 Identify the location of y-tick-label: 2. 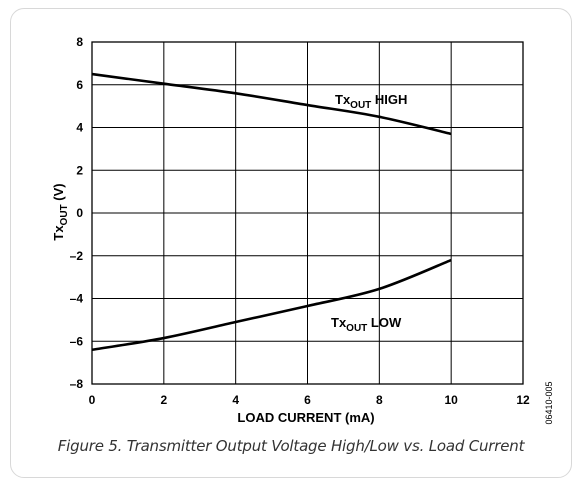
(79, 170).